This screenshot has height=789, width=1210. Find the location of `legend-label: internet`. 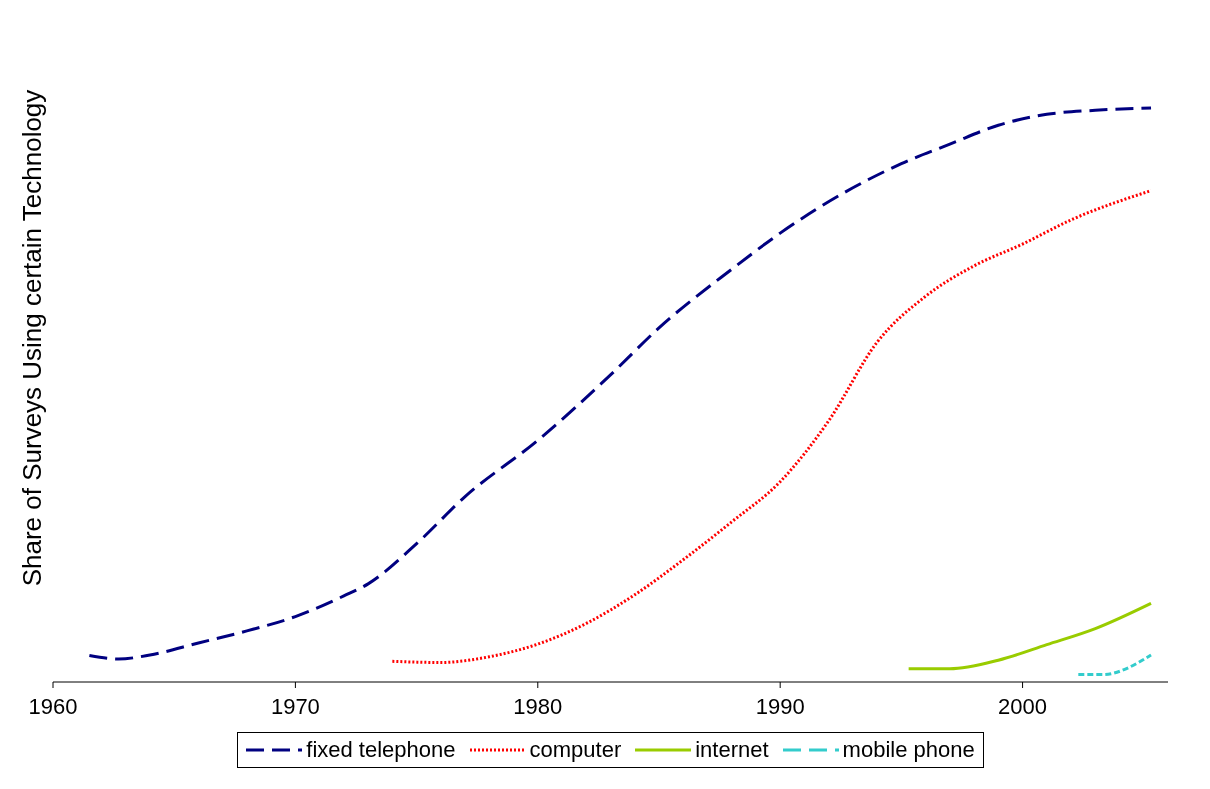

legend-label: internet is located at coordinates (732, 750).